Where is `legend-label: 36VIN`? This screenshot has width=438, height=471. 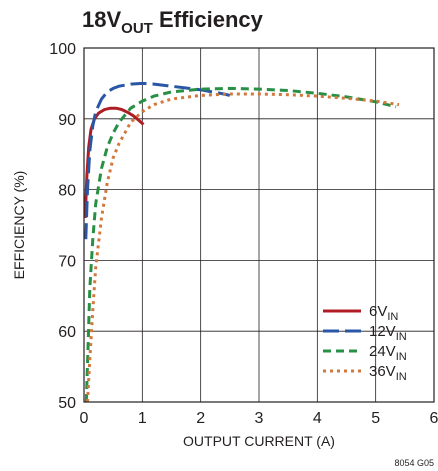 legend-label: 36VIN is located at coordinates (388, 373).